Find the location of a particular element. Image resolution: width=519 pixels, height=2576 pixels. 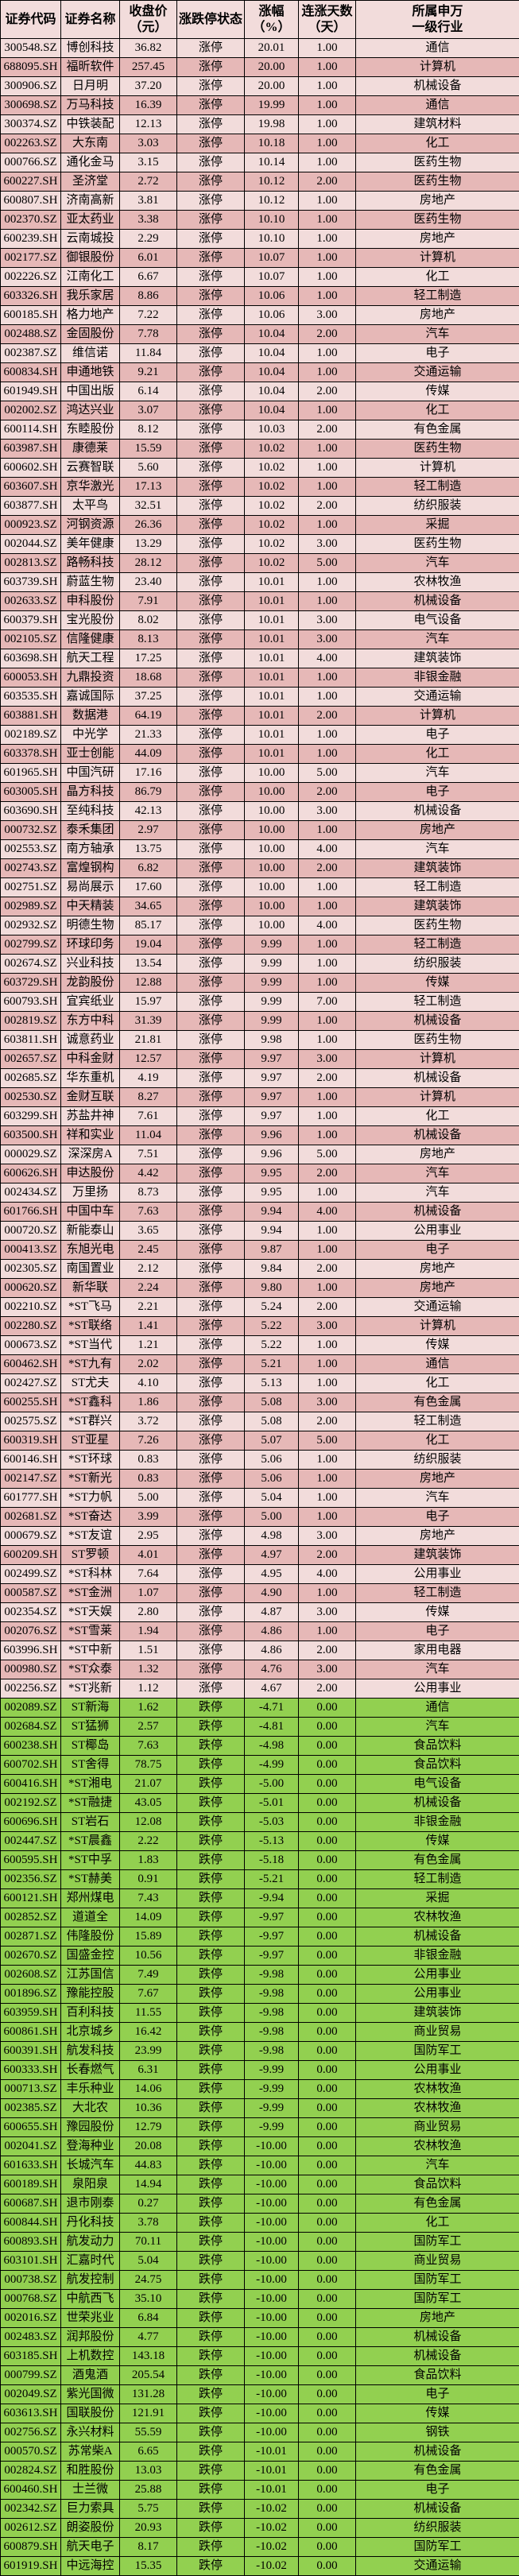

cell-name: 圣济堂 is located at coordinates (90, 182).